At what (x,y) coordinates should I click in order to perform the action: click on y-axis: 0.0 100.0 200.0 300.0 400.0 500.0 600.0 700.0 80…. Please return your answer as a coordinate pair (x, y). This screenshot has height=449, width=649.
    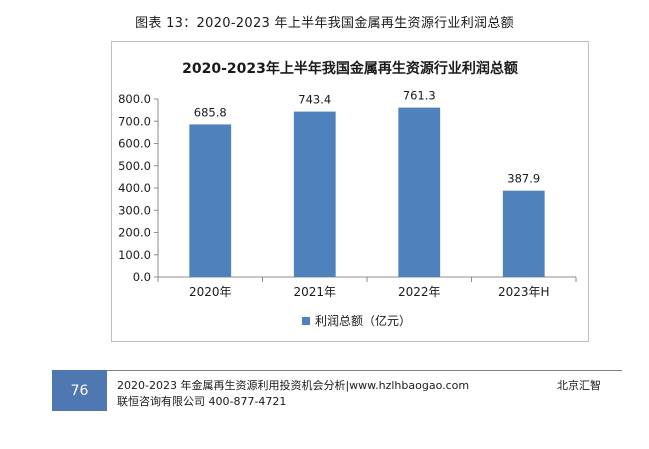
    Looking at the image, I should click on (138, 188).